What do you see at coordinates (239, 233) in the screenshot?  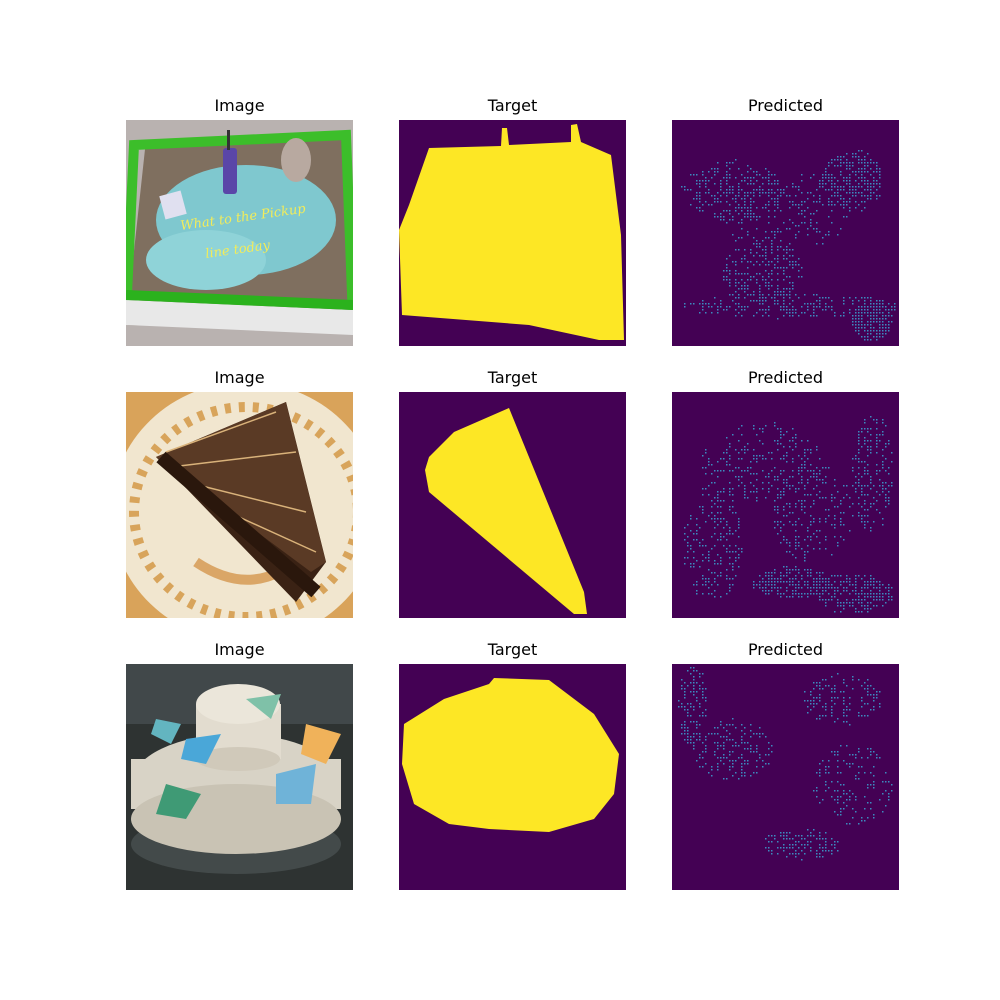 I see `cake-photo-1: What to the Pickup line today` at bounding box center [239, 233].